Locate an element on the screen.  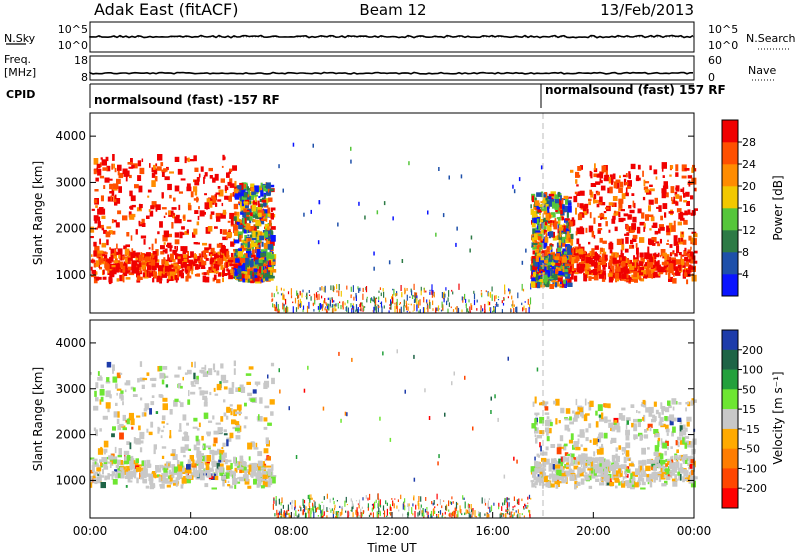
y-tick-label: 4000 is located at coordinates (70, 136).